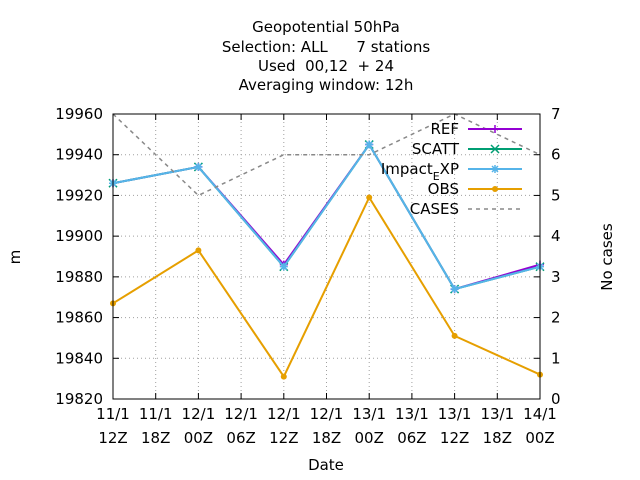  Describe the element at coordinates (540, 414) in the screenshot. I see `x-tick-label-date: 14/1` at that location.